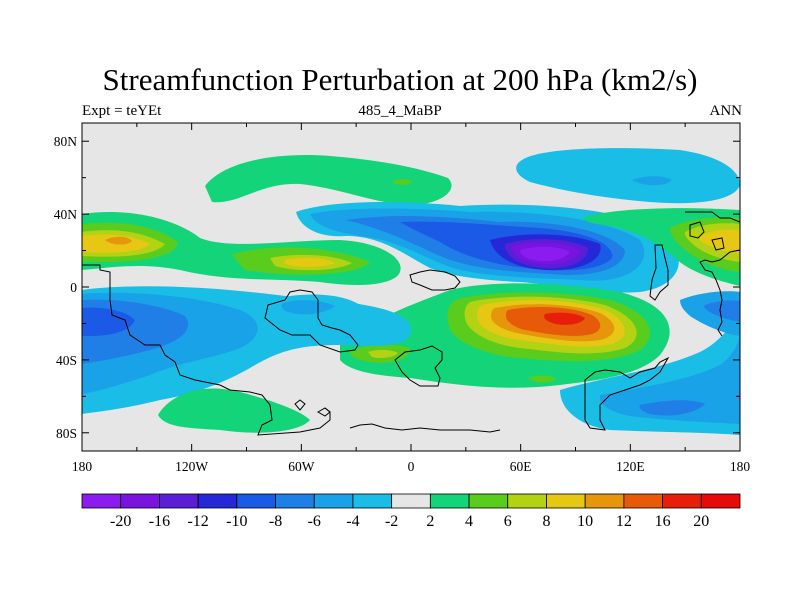  Describe the element at coordinates (236, 521) in the screenshot. I see `colorbar-label: -10` at that location.